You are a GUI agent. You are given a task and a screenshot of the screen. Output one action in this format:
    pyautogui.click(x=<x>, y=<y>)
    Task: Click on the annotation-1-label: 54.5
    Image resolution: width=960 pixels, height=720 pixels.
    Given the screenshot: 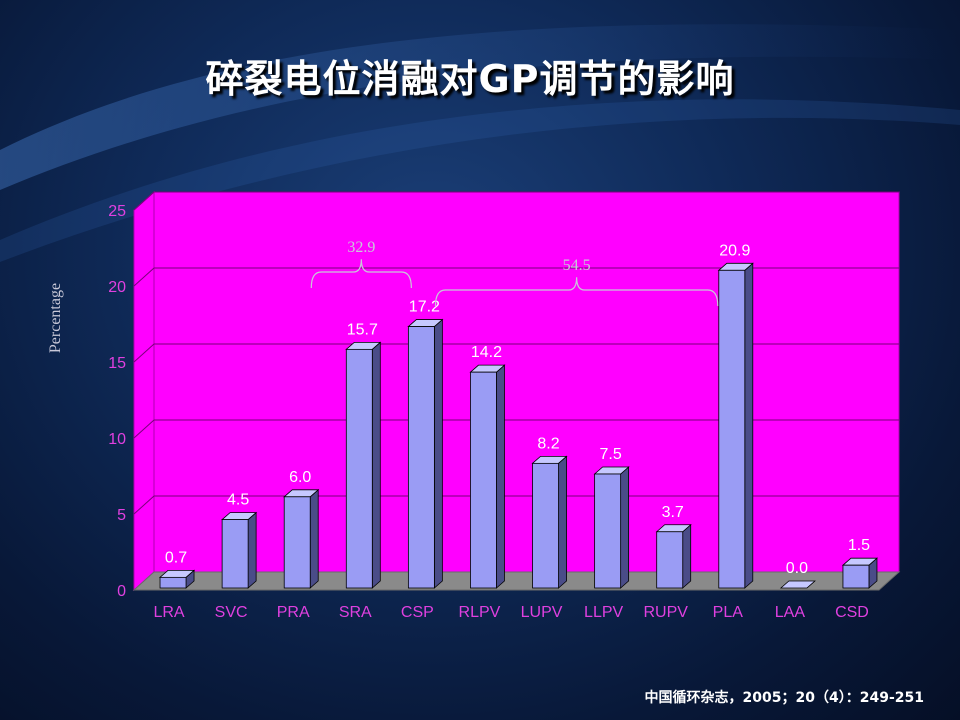 What is the action you would take?
    pyautogui.click(x=577, y=265)
    